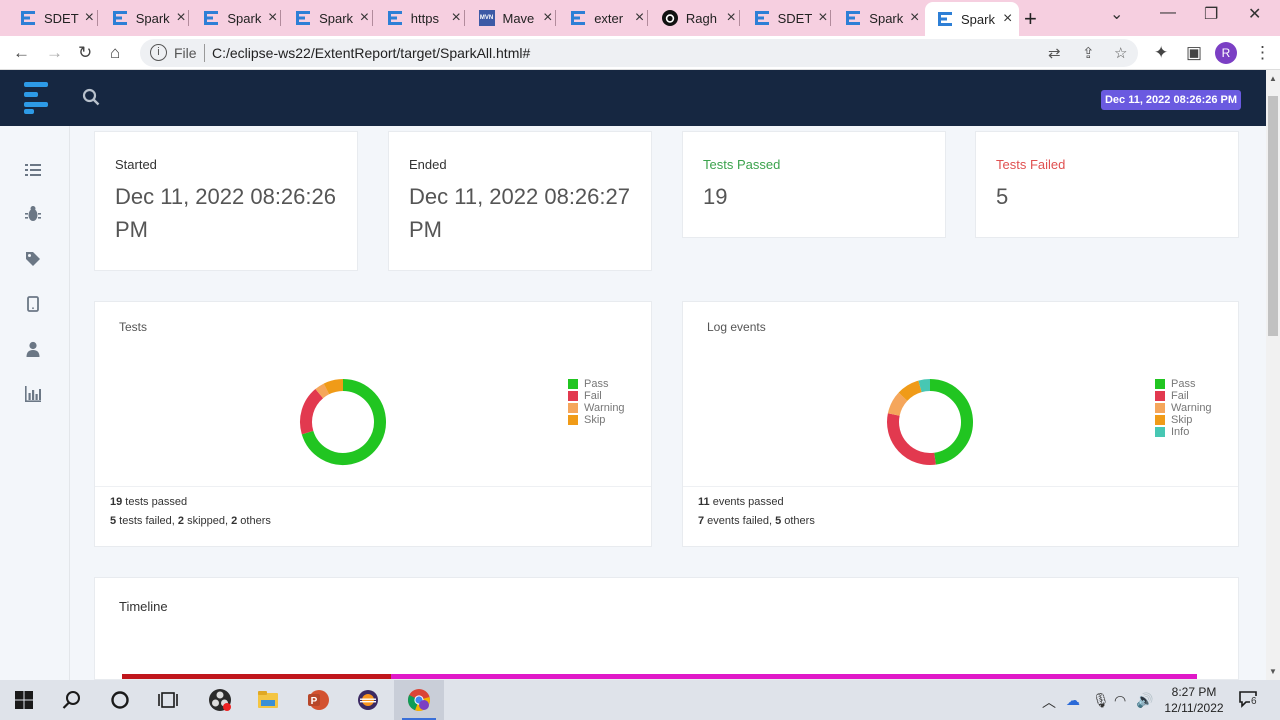  Describe the element at coordinates (418, 18) in the screenshot. I see `browser-tab-5: https ×` at that location.